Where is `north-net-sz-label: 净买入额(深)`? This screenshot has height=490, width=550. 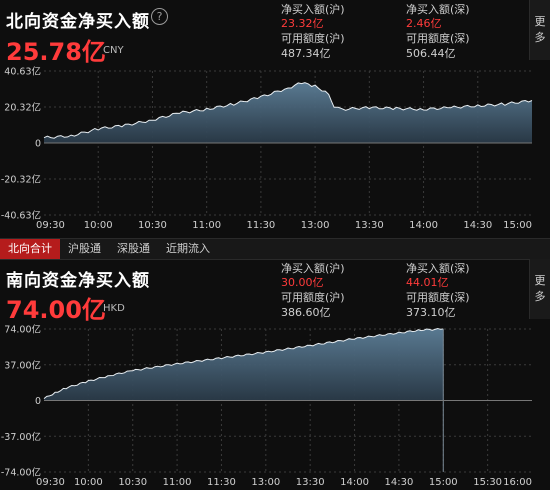
north-net-sz-label: 净买入额(深) is located at coordinates (438, 9).